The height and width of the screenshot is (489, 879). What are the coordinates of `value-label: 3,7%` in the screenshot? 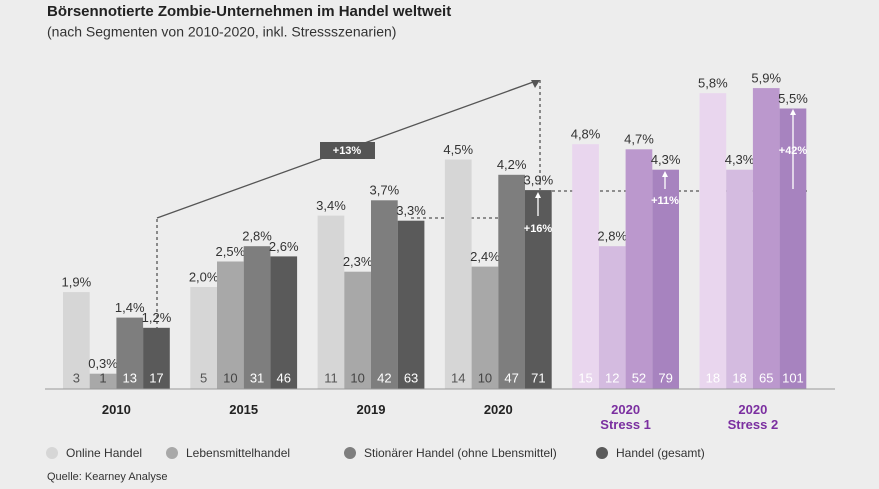 It's located at (385, 190).